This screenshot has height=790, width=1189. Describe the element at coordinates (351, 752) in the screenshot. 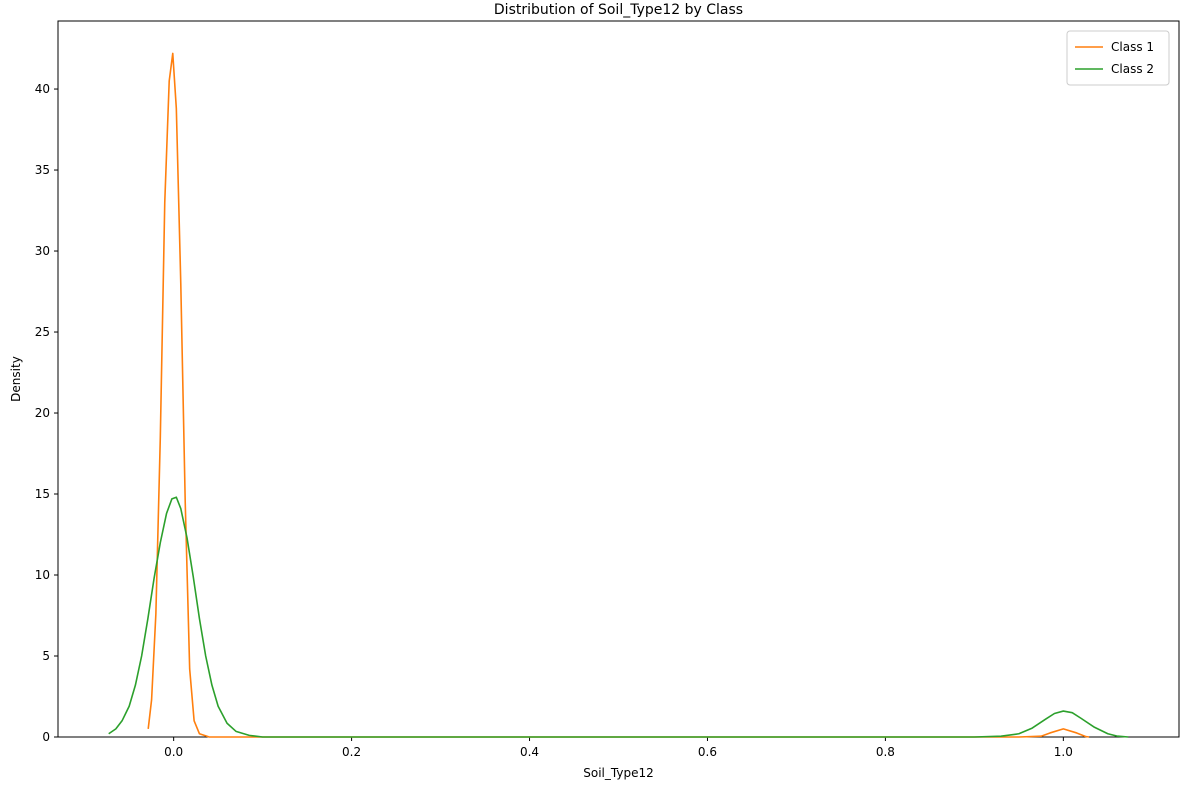

I see `x-tick-label: 0.2` at that location.